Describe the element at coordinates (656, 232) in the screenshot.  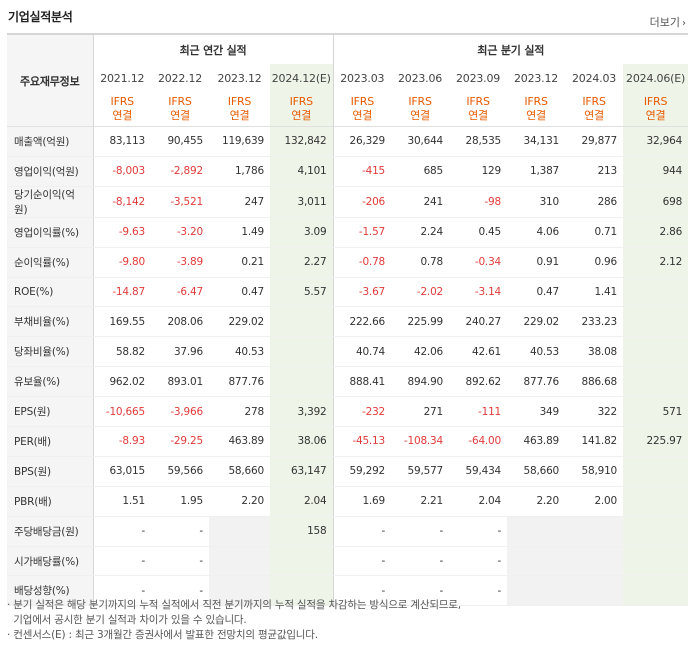
I see `table-cell: 2.86` at that location.